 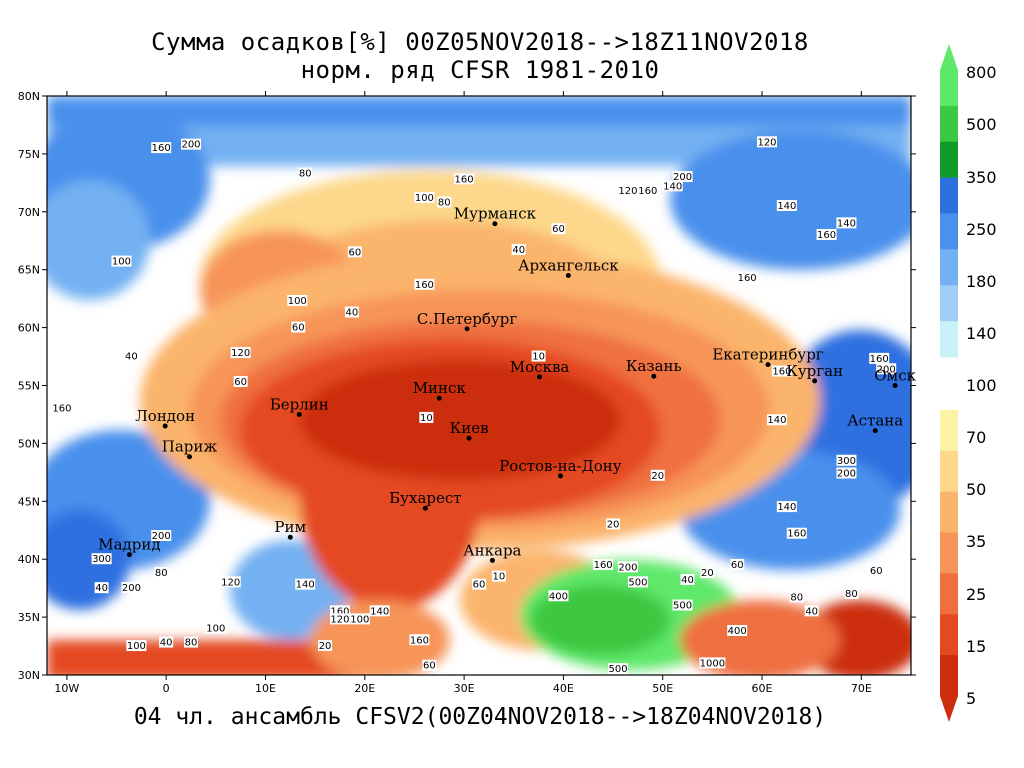 What do you see at coordinates (190, 447) in the screenshot?
I see `city-name: Париж` at bounding box center [190, 447].